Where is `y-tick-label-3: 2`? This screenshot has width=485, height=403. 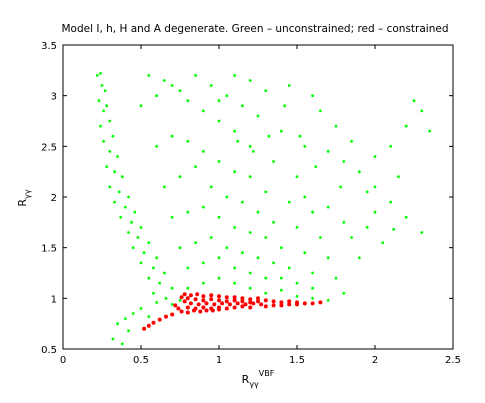 y-tick-label-3: 2 is located at coordinates (54, 198).